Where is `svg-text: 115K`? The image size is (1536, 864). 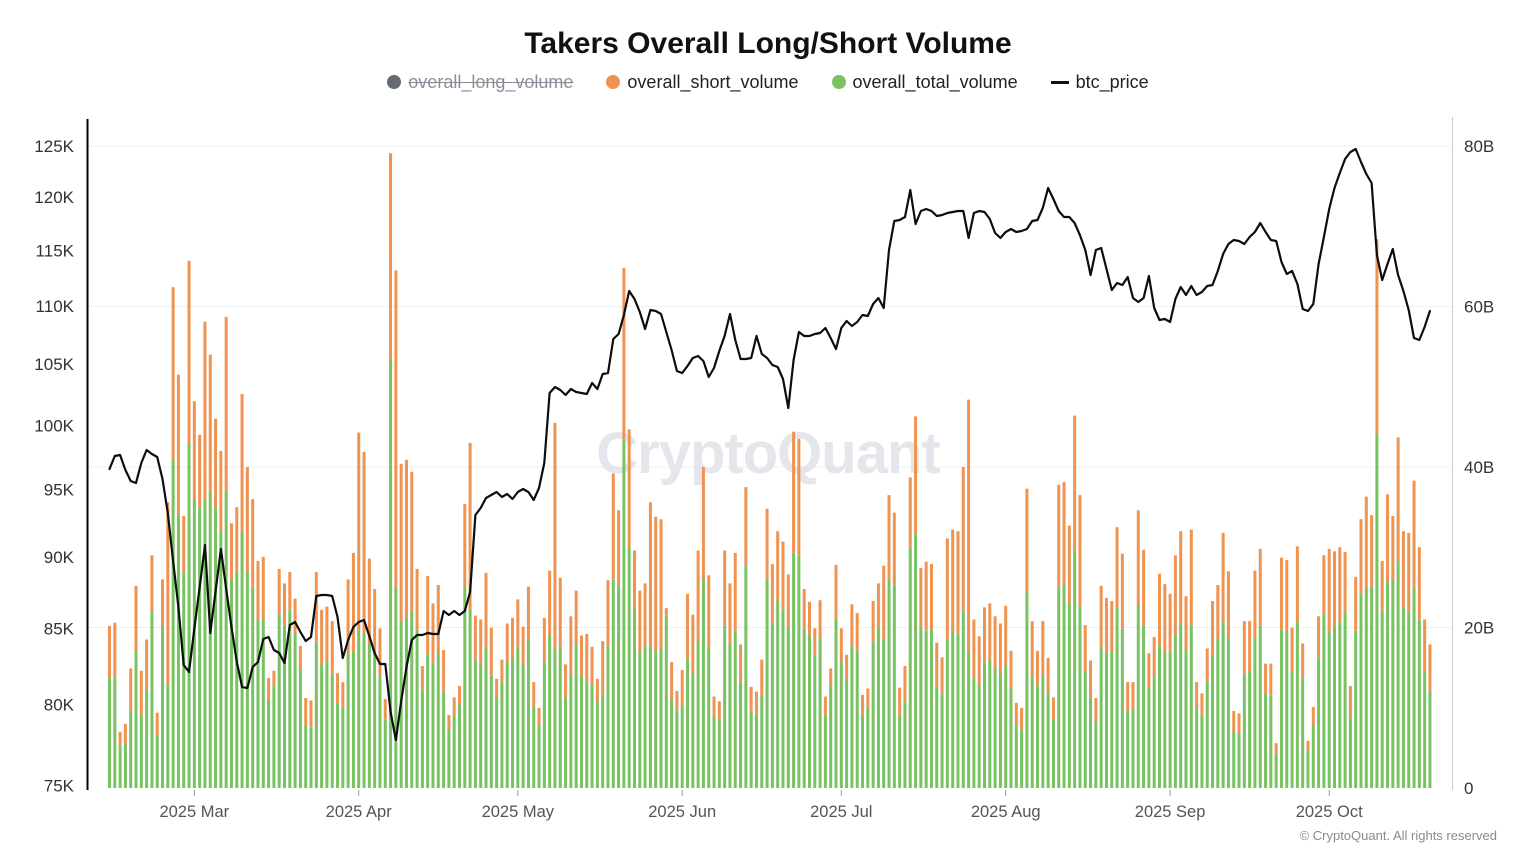 svg-text: 115K is located at coordinates (55, 250).